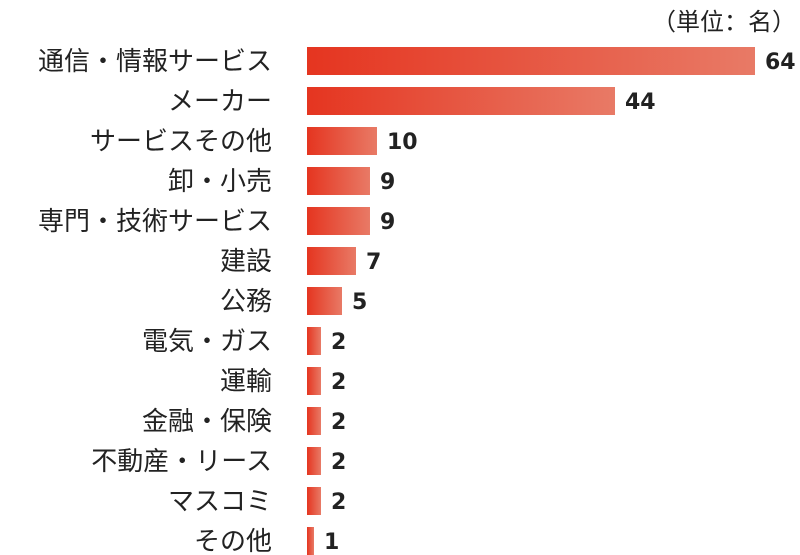  What do you see at coordinates (220, 182) in the screenshot?
I see `category-label: 卸・小売` at bounding box center [220, 182].